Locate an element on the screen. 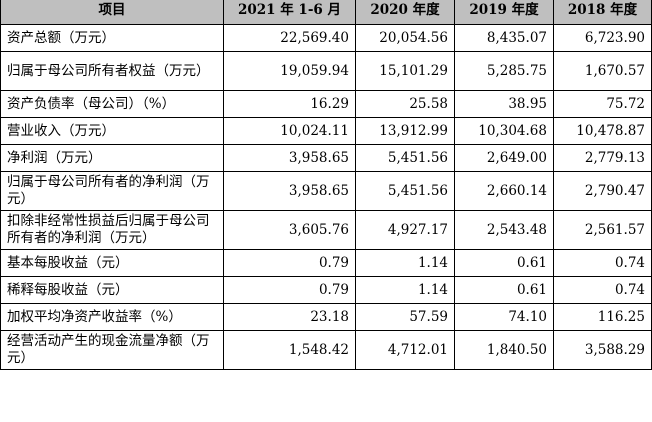 Image resolution: width=652 pixels, height=422 pixels. row-value: 10,478.87 is located at coordinates (602, 131).